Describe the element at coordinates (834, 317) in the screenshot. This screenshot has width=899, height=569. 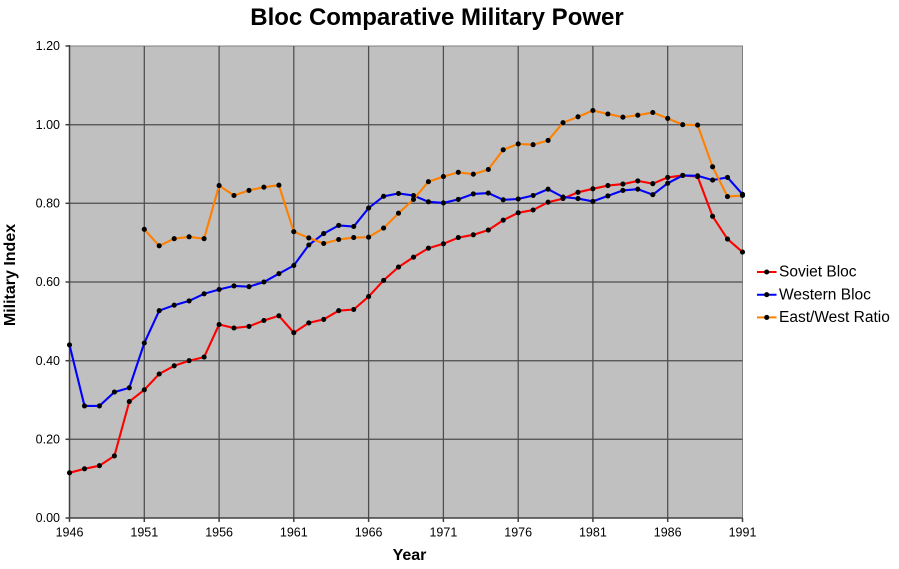
I see `svg-text: East/West Ratio` at that location.